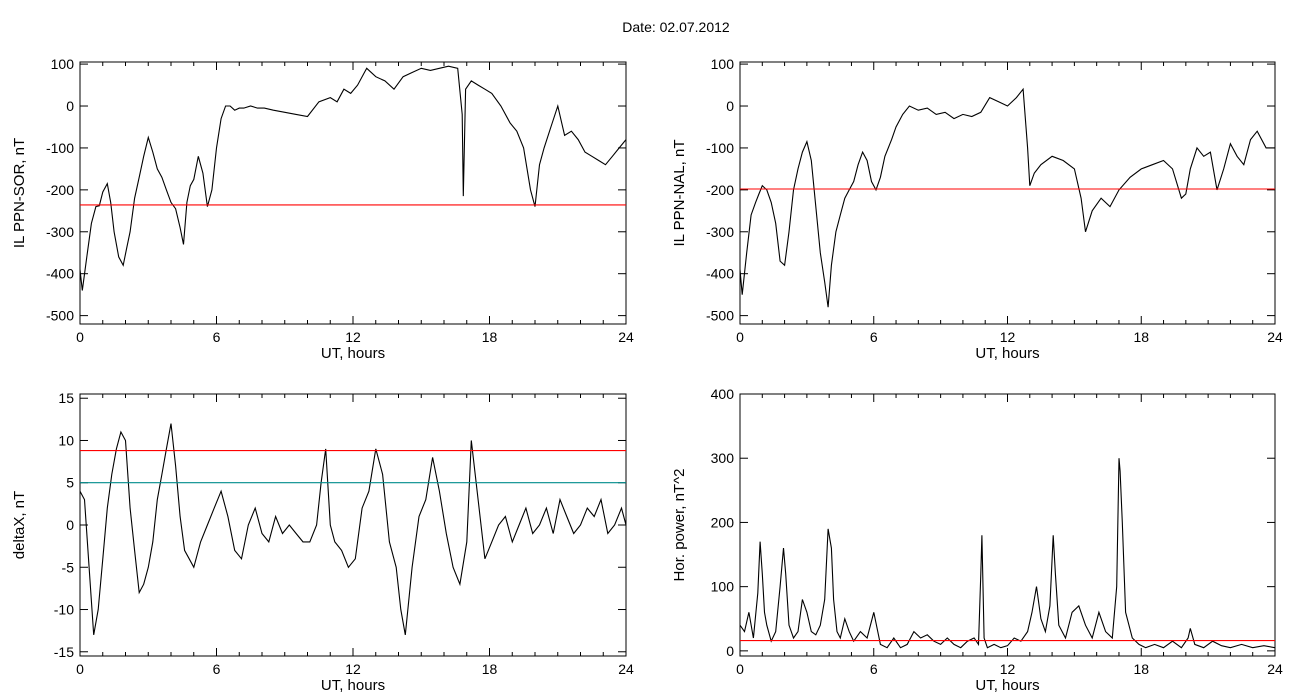  What do you see at coordinates (679, 525) in the screenshot?
I see `y-axis-label: Hor. power, nT^2` at bounding box center [679, 525].